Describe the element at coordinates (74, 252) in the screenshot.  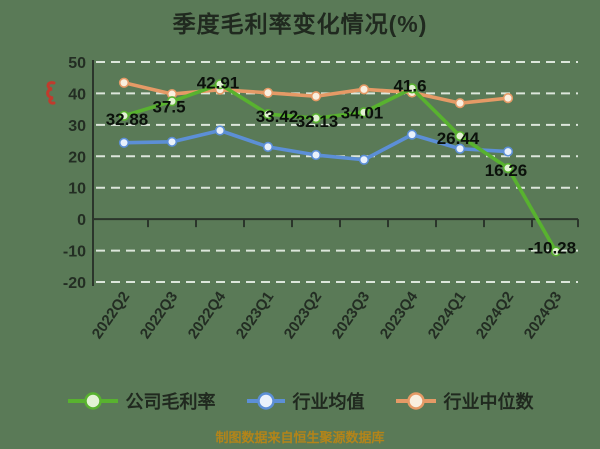
I see `y-tick-label: -10` at that location.